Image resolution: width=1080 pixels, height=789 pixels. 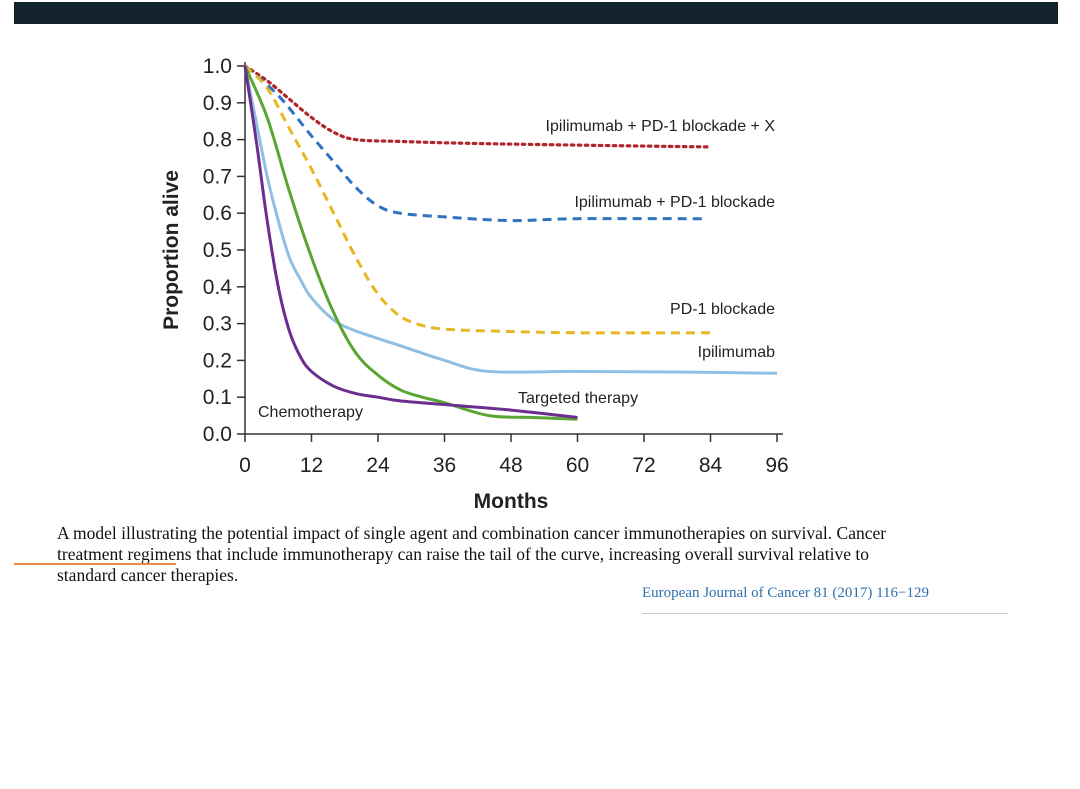 What do you see at coordinates (378, 465) in the screenshot?
I see `x-tick-label: 24` at bounding box center [378, 465].